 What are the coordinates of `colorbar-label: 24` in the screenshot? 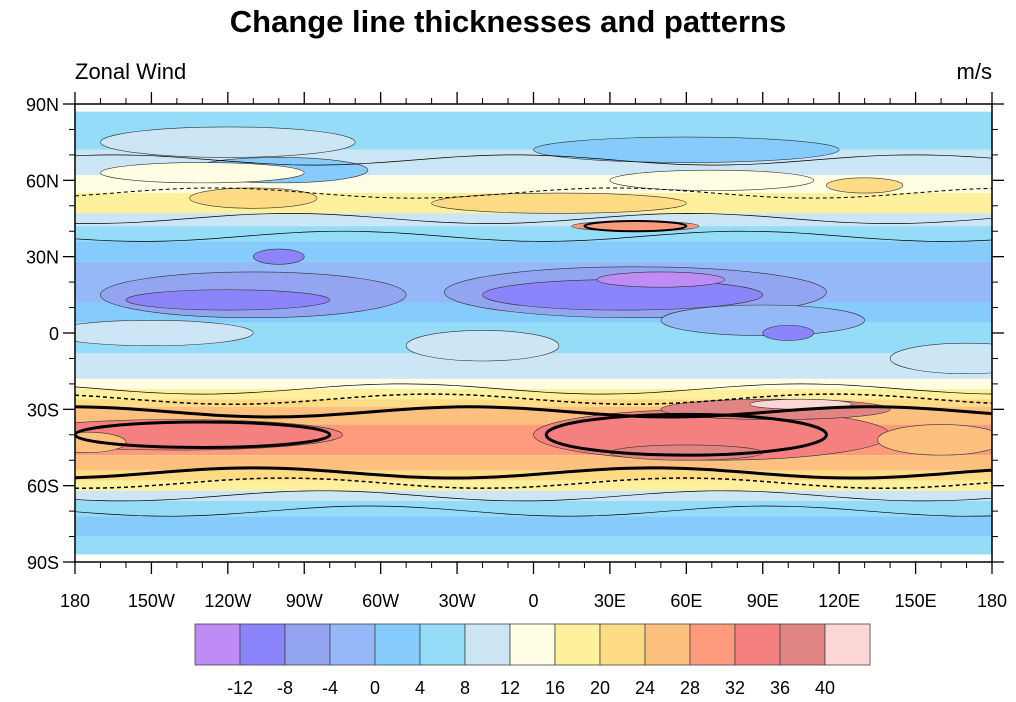 It's located at (645, 688).